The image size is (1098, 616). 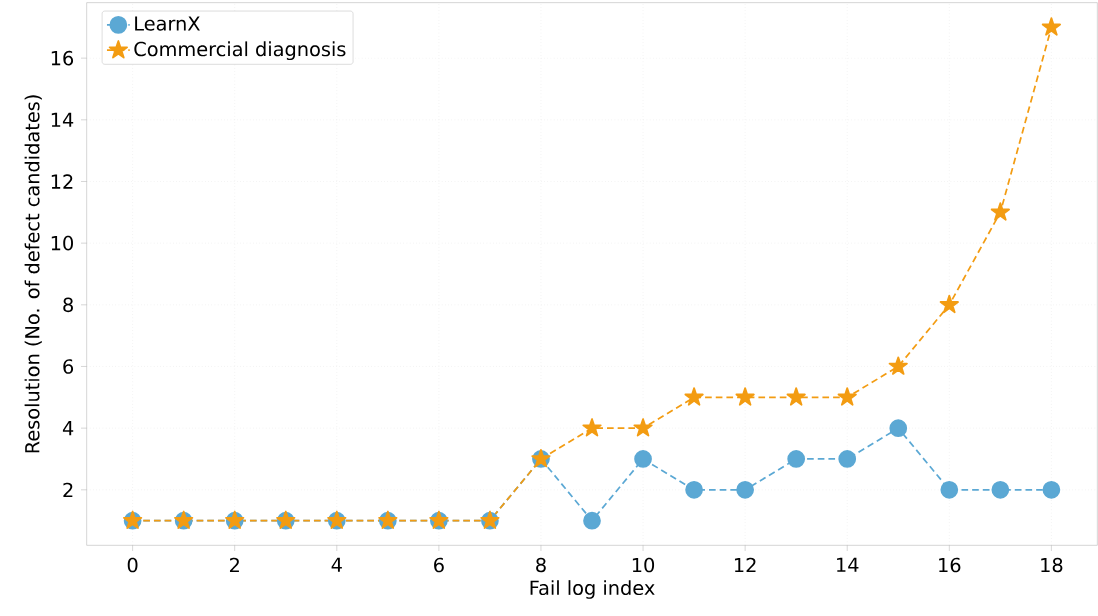 I want to click on x-tick-label: 18, so click(x=1052, y=565).